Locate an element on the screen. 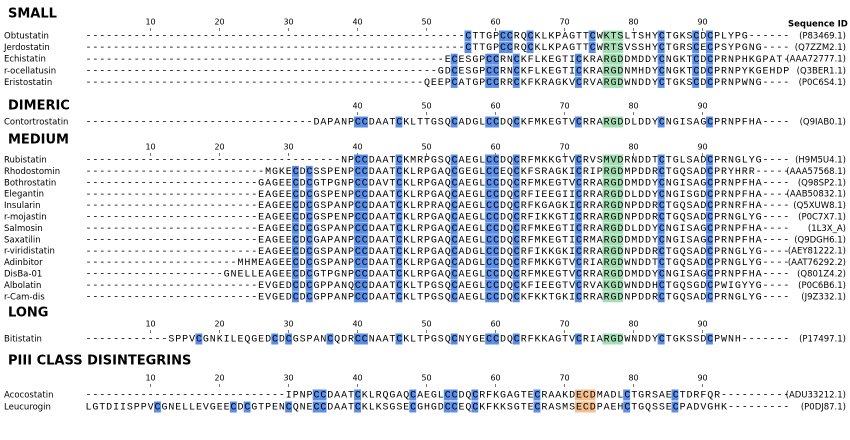 Image resolution: width=850 pixels, height=440 pixels. section-title: DIMERIC is located at coordinates (39, 106).